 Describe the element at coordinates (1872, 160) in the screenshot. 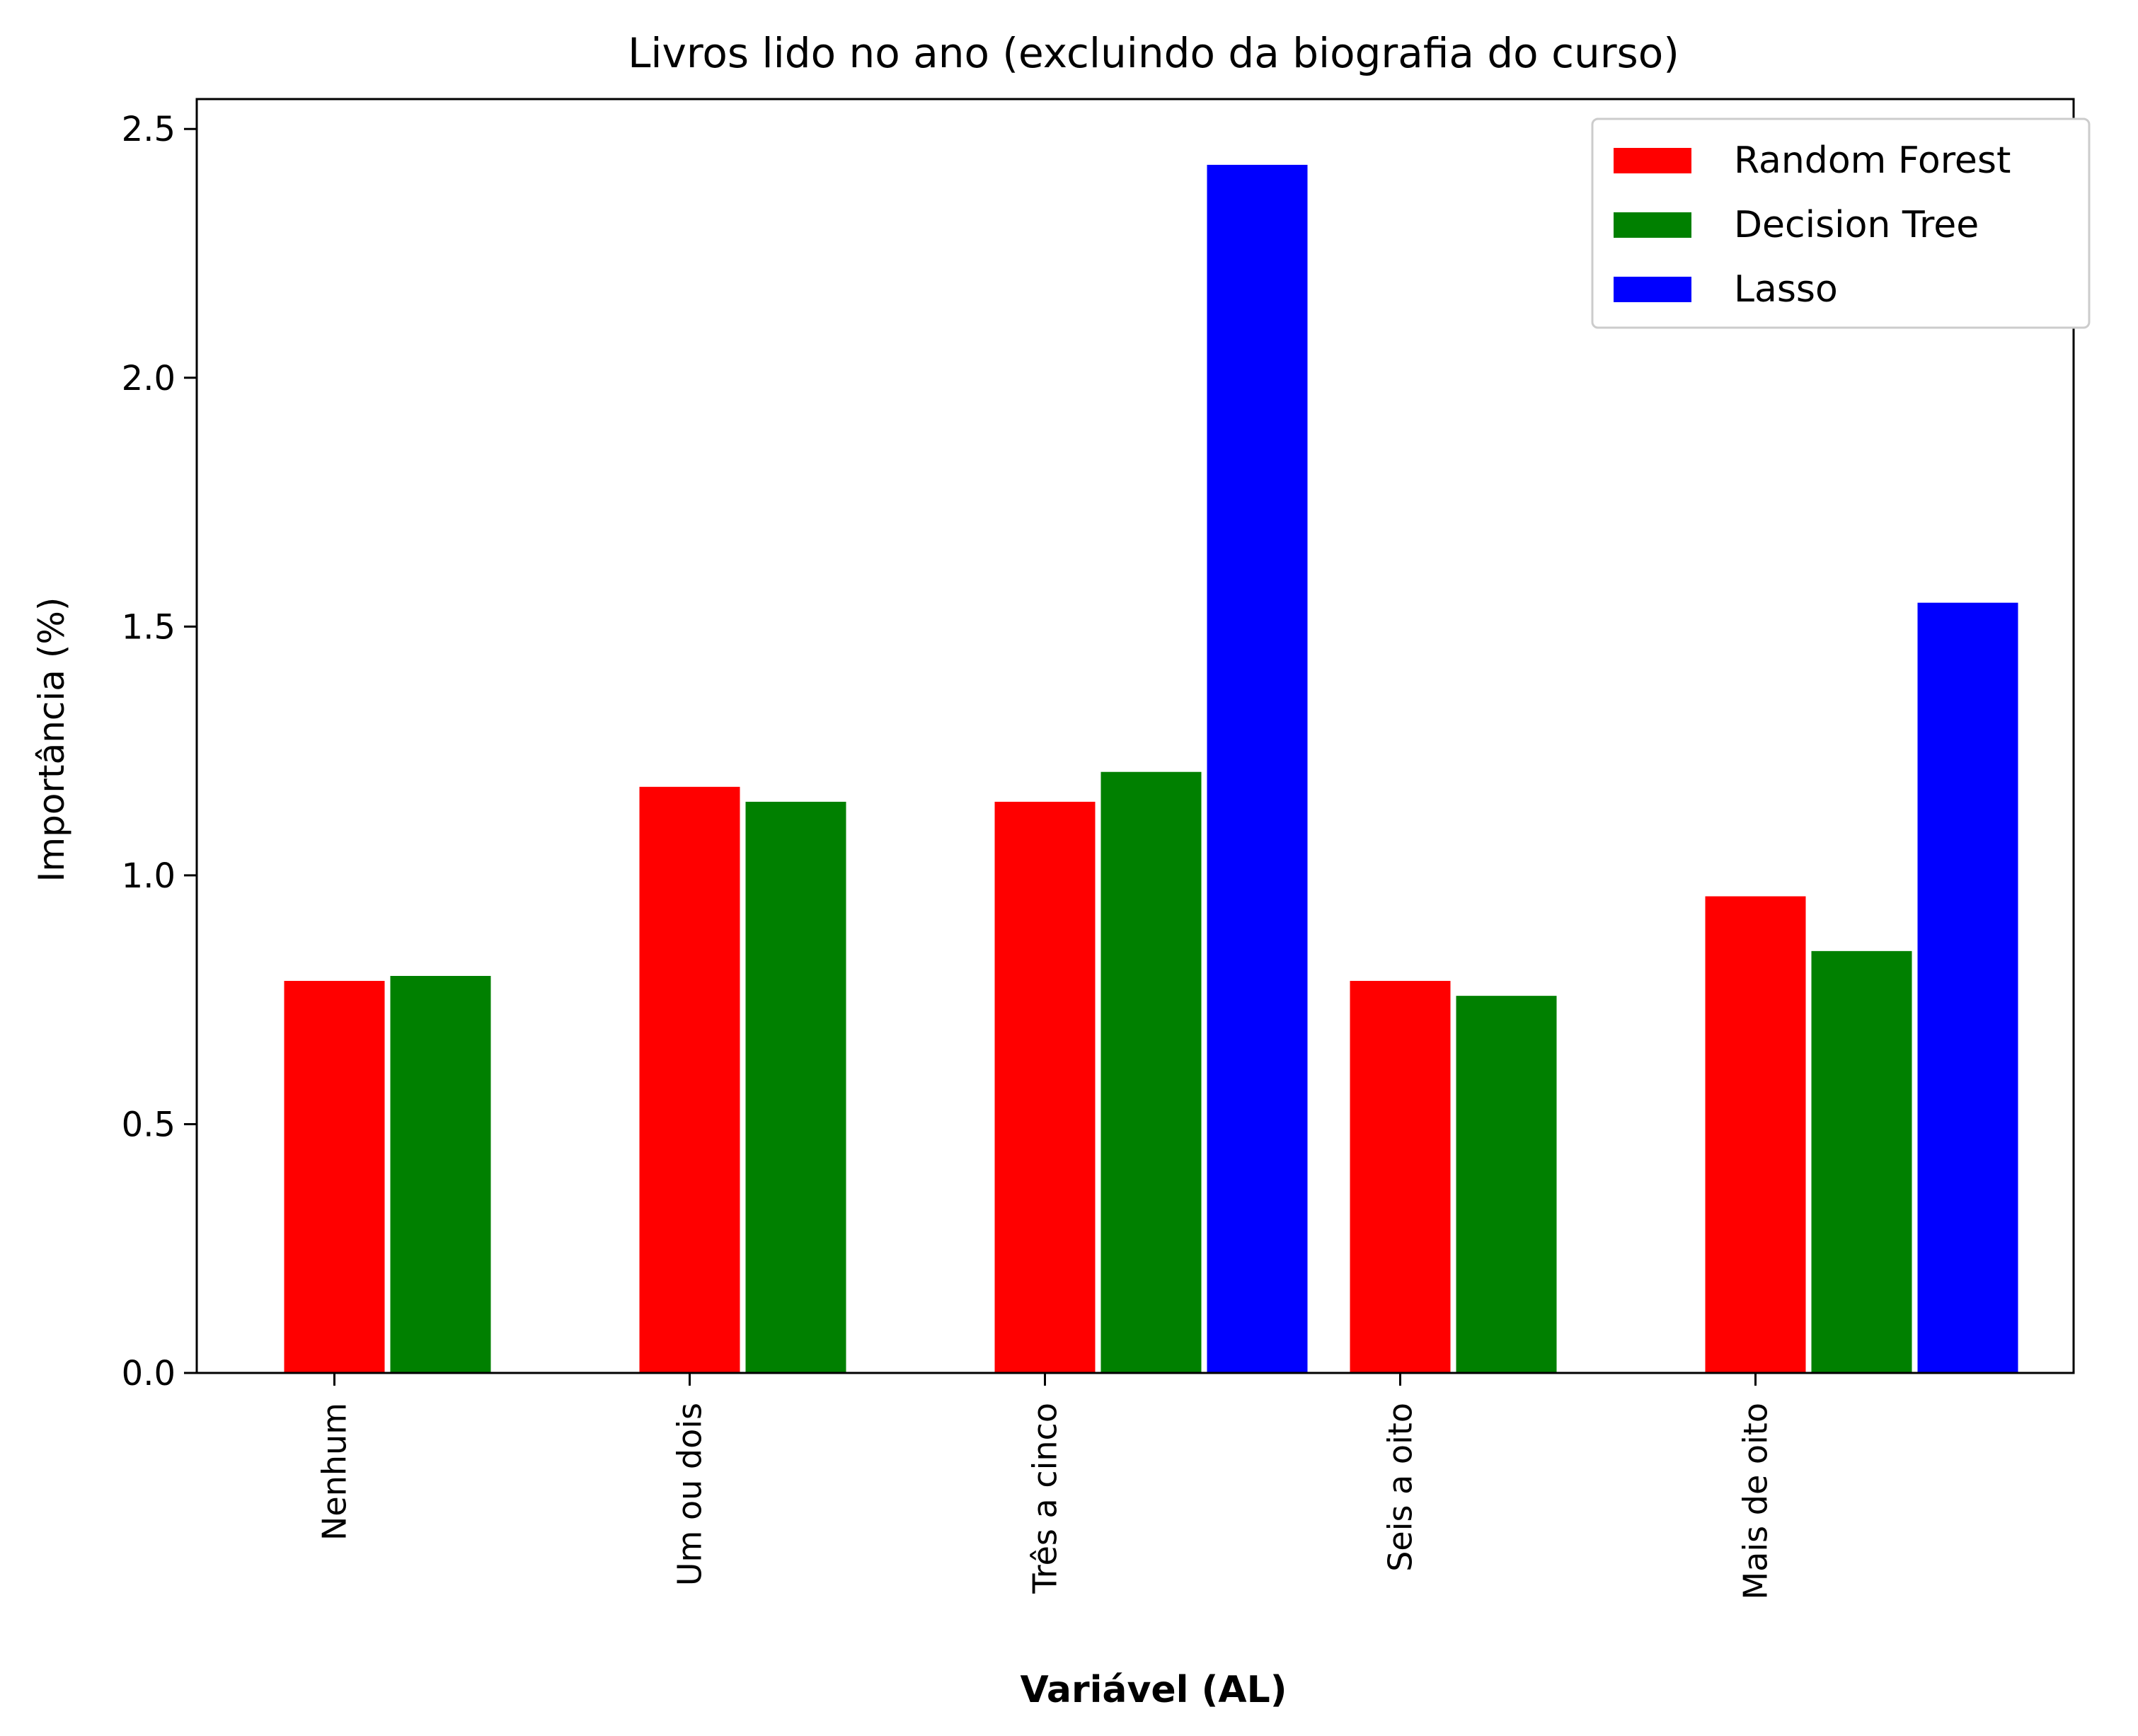

I see `legend-label: Random Forest` at that location.